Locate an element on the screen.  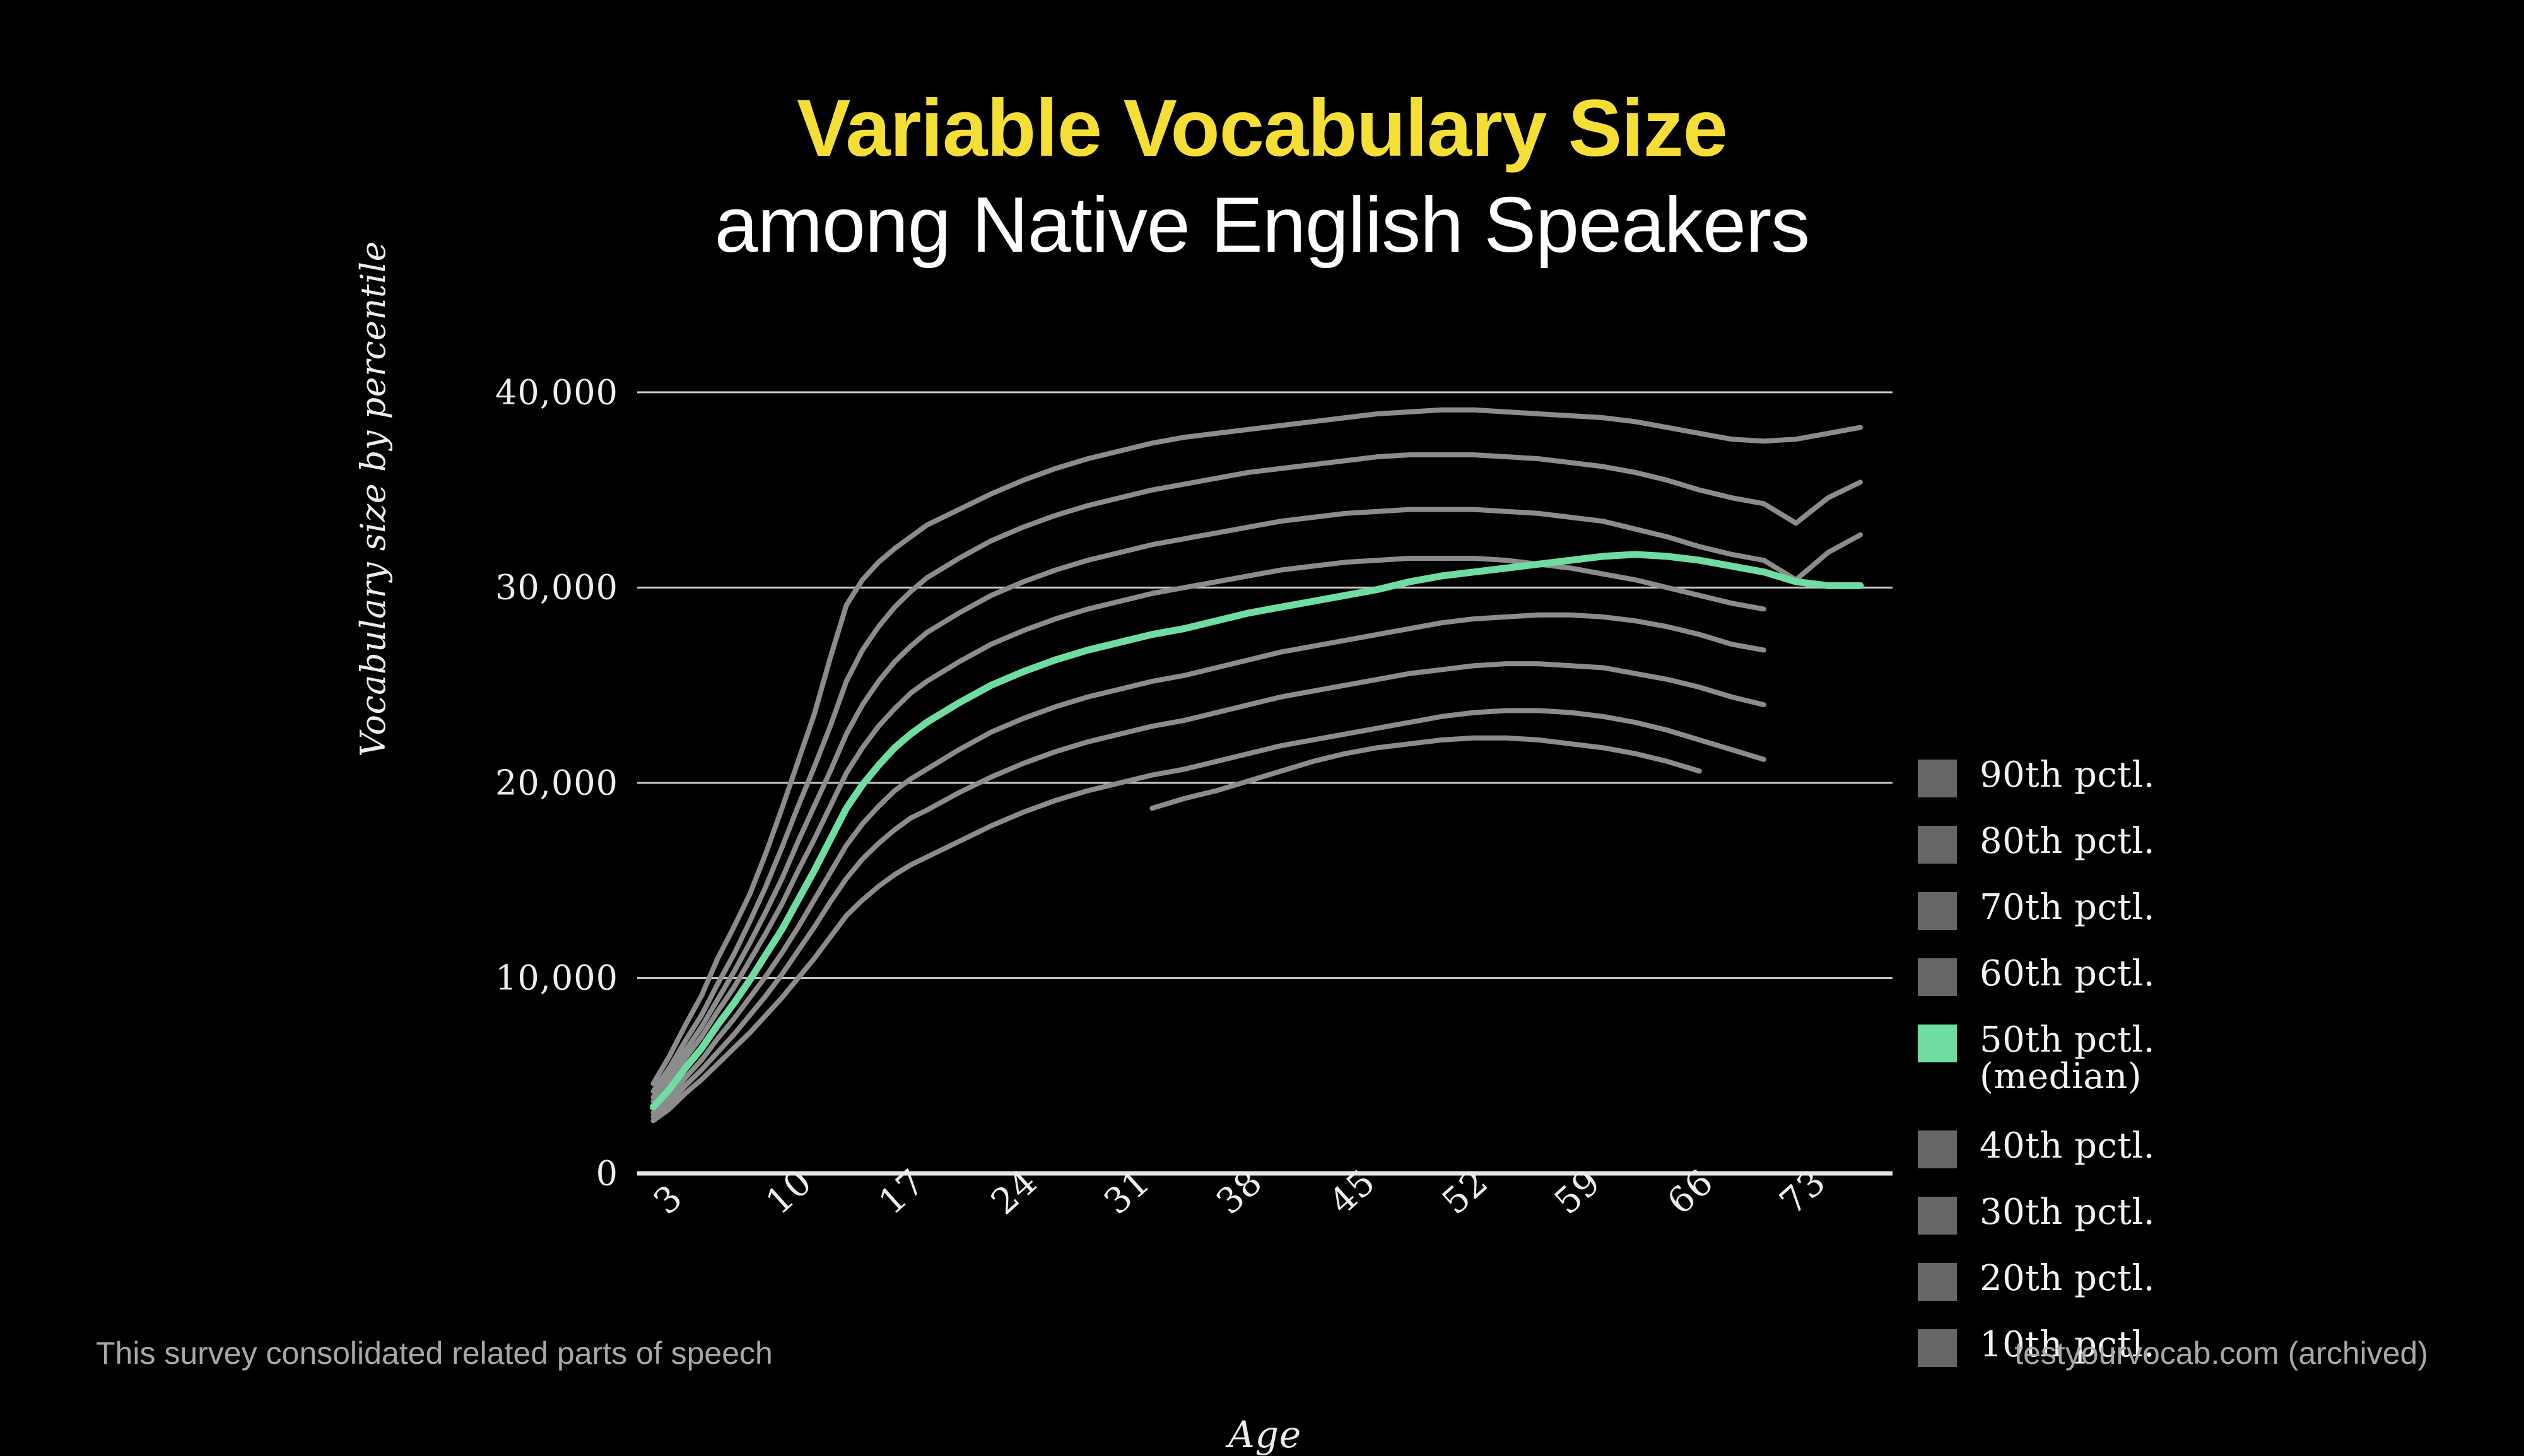
legend-label: 40th pctl. is located at coordinates (2068, 1145).